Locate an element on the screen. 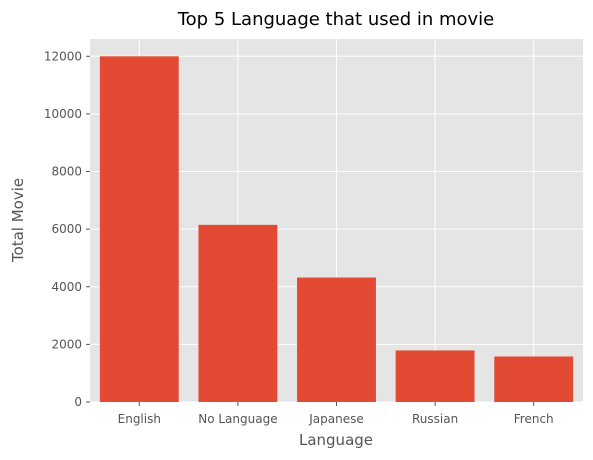  bar-english is located at coordinates (139, 229).